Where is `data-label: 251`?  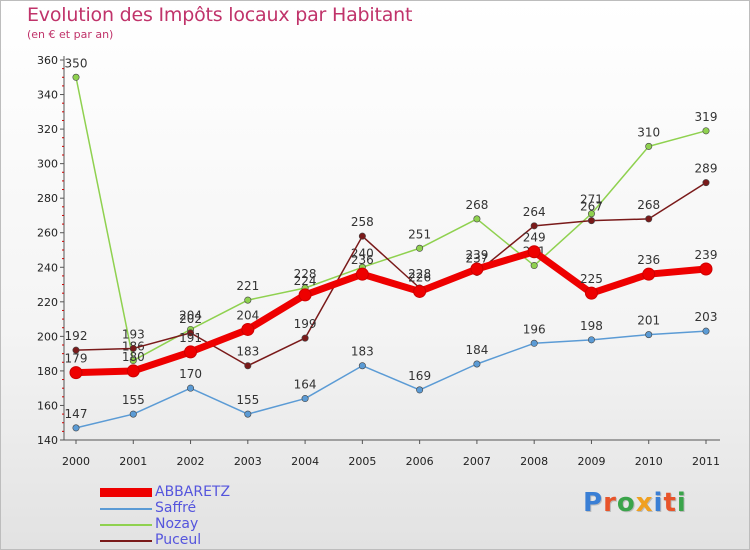
data-label: 251 is located at coordinates (419, 234).